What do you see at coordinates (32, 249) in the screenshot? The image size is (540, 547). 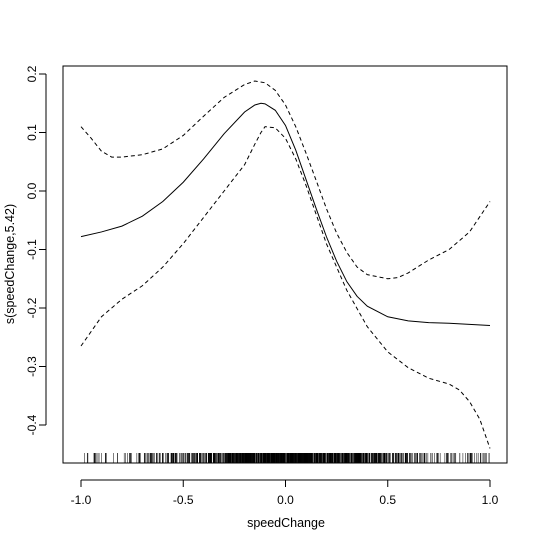 I see `y-tick-label: -0.1` at bounding box center [32, 249].